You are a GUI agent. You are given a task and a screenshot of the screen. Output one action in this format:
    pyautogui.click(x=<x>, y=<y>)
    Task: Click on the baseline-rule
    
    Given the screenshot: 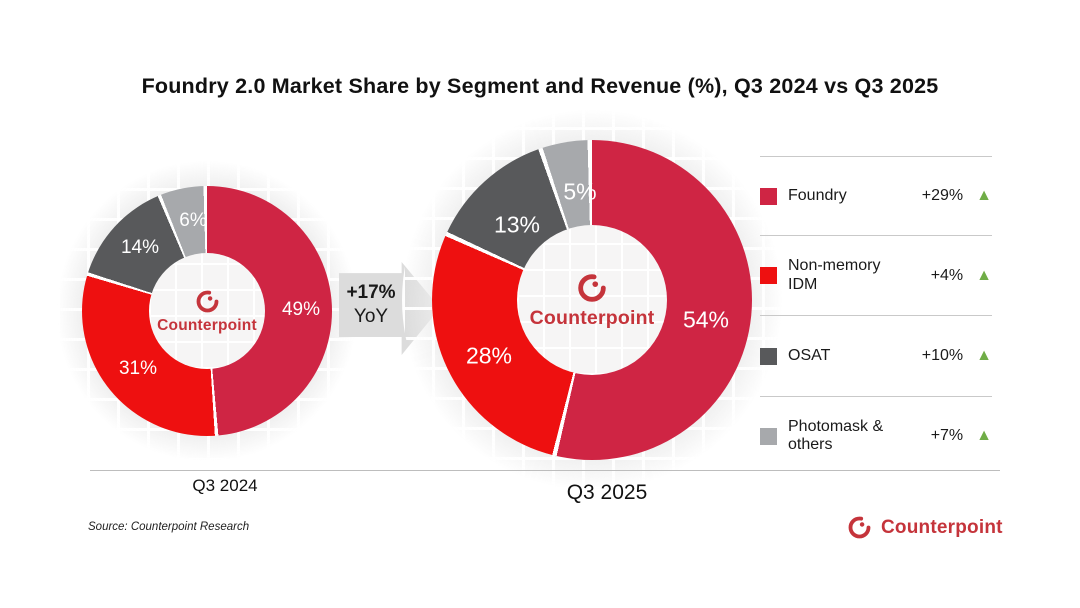 What is the action you would take?
    pyautogui.click(x=545, y=470)
    